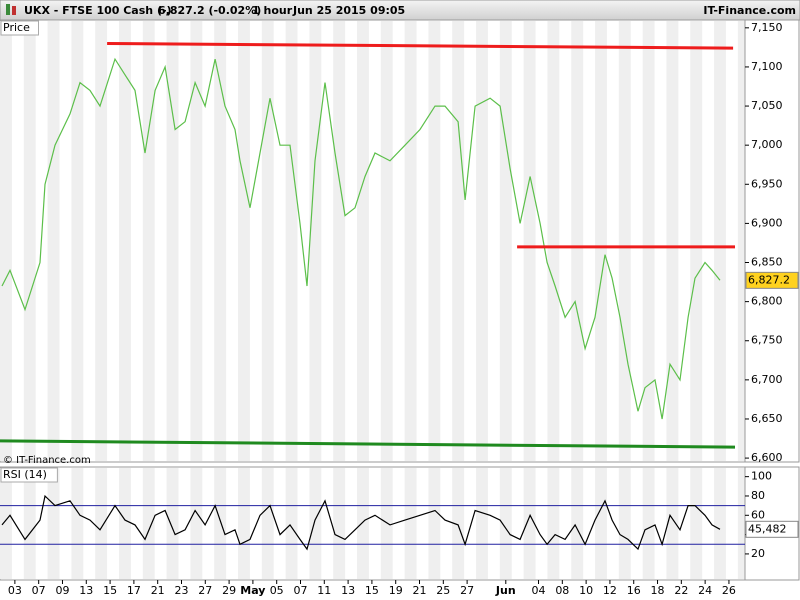  What do you see at coordinates (658, 590) in the screenshot?
I see `x-tick-label: 18` at bounding box center [658, 590].